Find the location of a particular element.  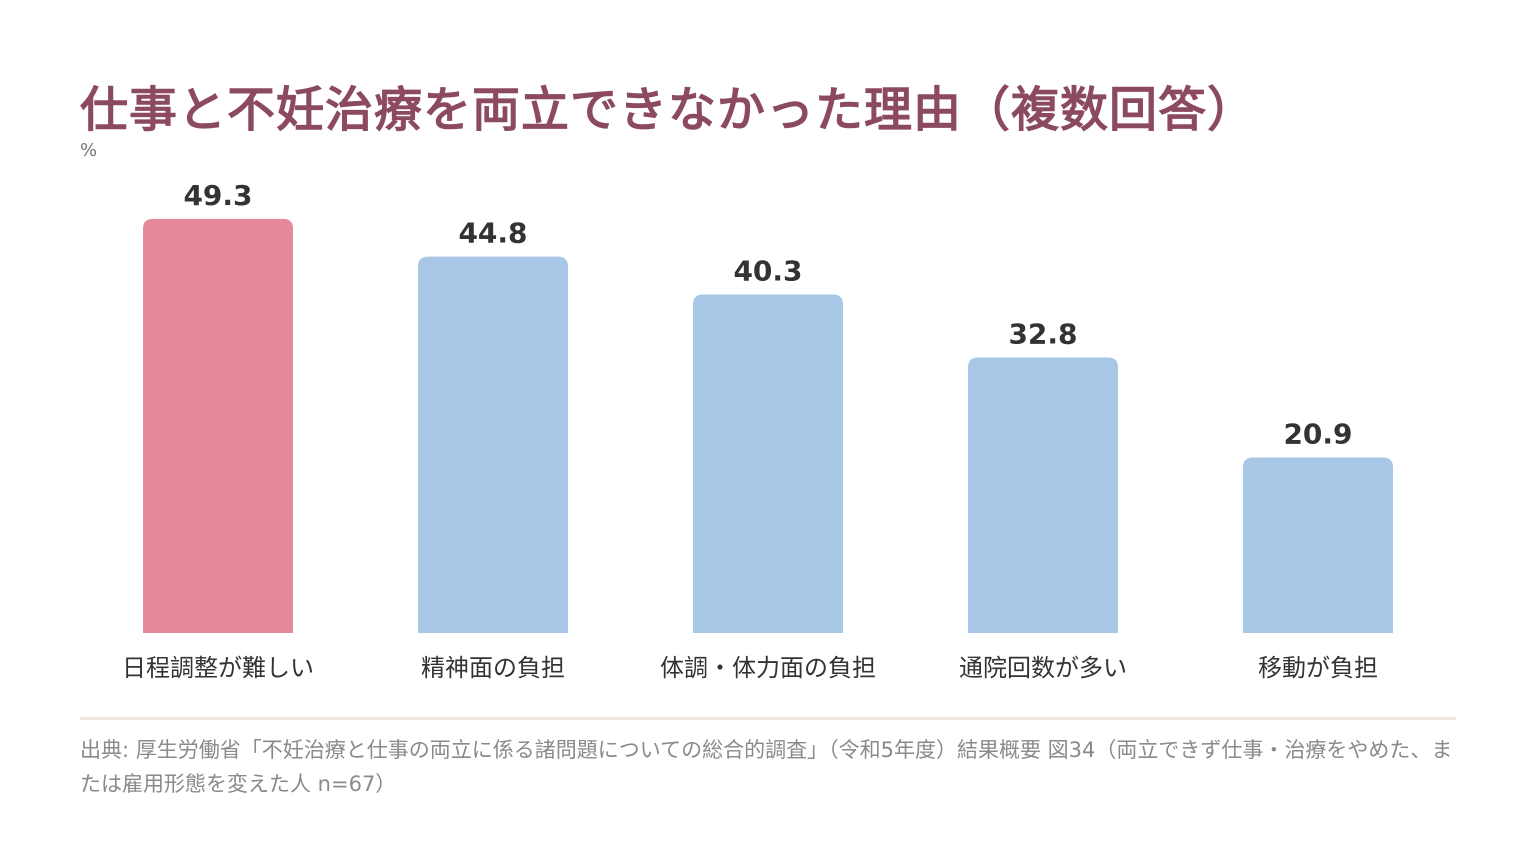

value-label-1: 44.8 is located at coordinates (492, 233).